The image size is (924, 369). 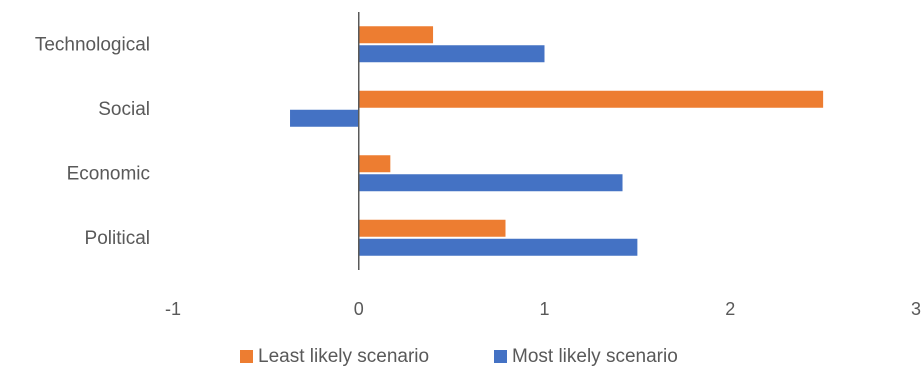 What do you see at coordinates (117, 238) in the screenshot?
I see `category-label: Political` at bounding box center [117, 238].